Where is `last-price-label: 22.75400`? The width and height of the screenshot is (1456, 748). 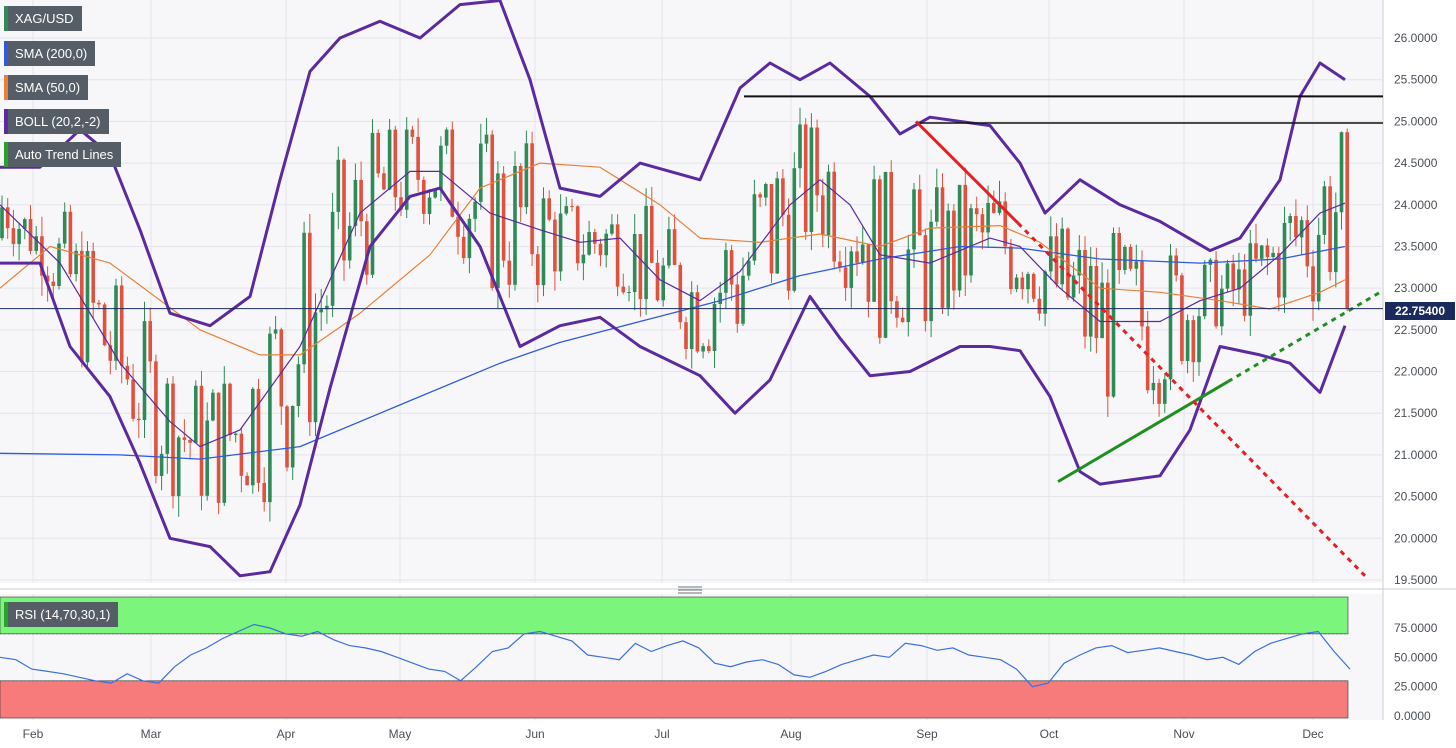 last-price-label: 22.75400 is located at coordinates (1420, 311).